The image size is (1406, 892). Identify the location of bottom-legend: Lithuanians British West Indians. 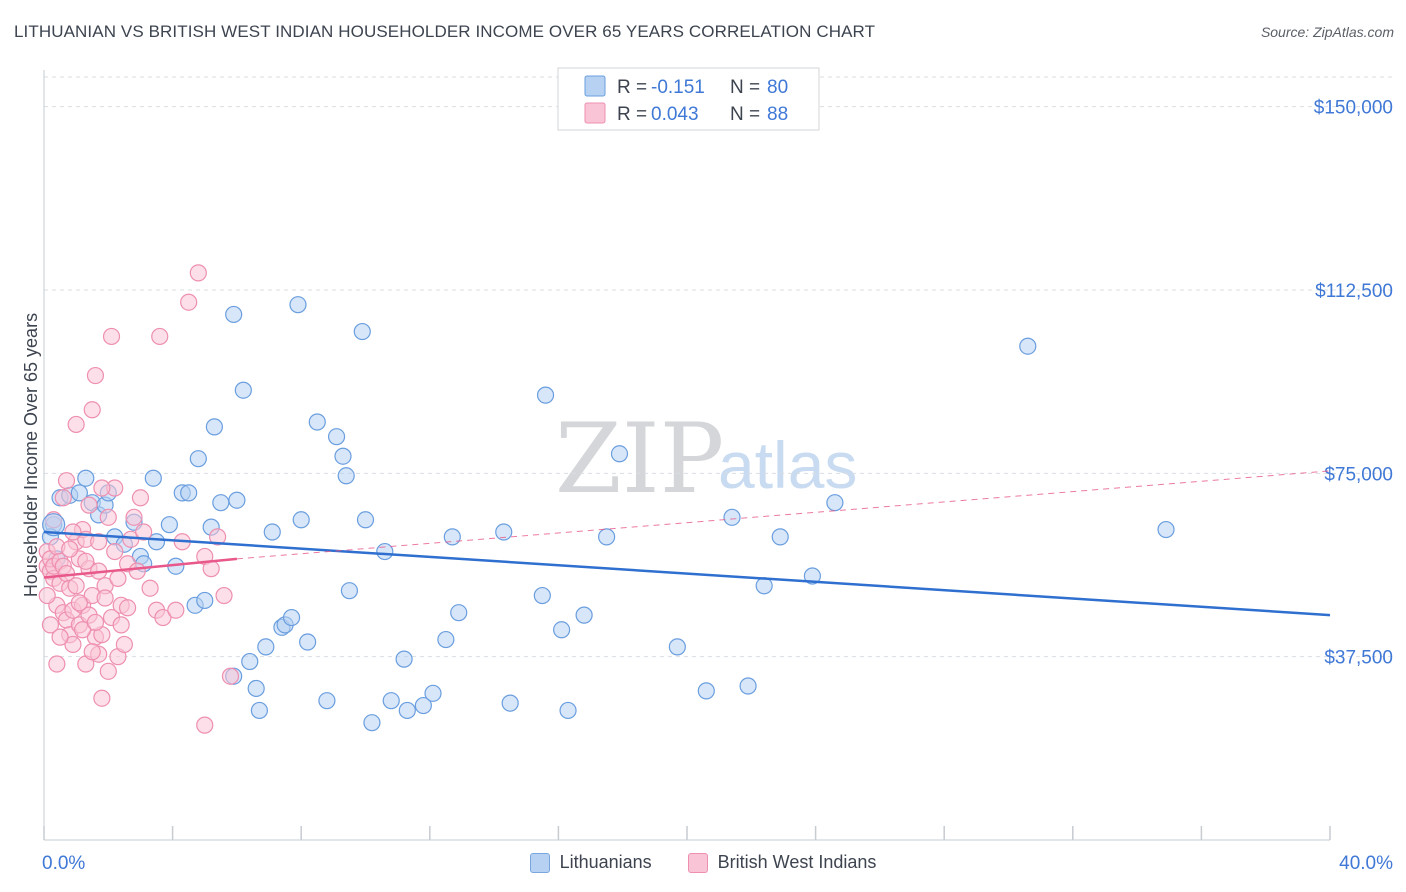
(703, 862).